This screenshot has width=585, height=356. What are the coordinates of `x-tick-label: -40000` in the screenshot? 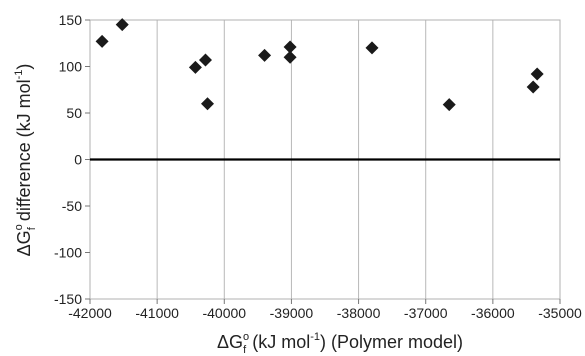 It's located at (224, 313).